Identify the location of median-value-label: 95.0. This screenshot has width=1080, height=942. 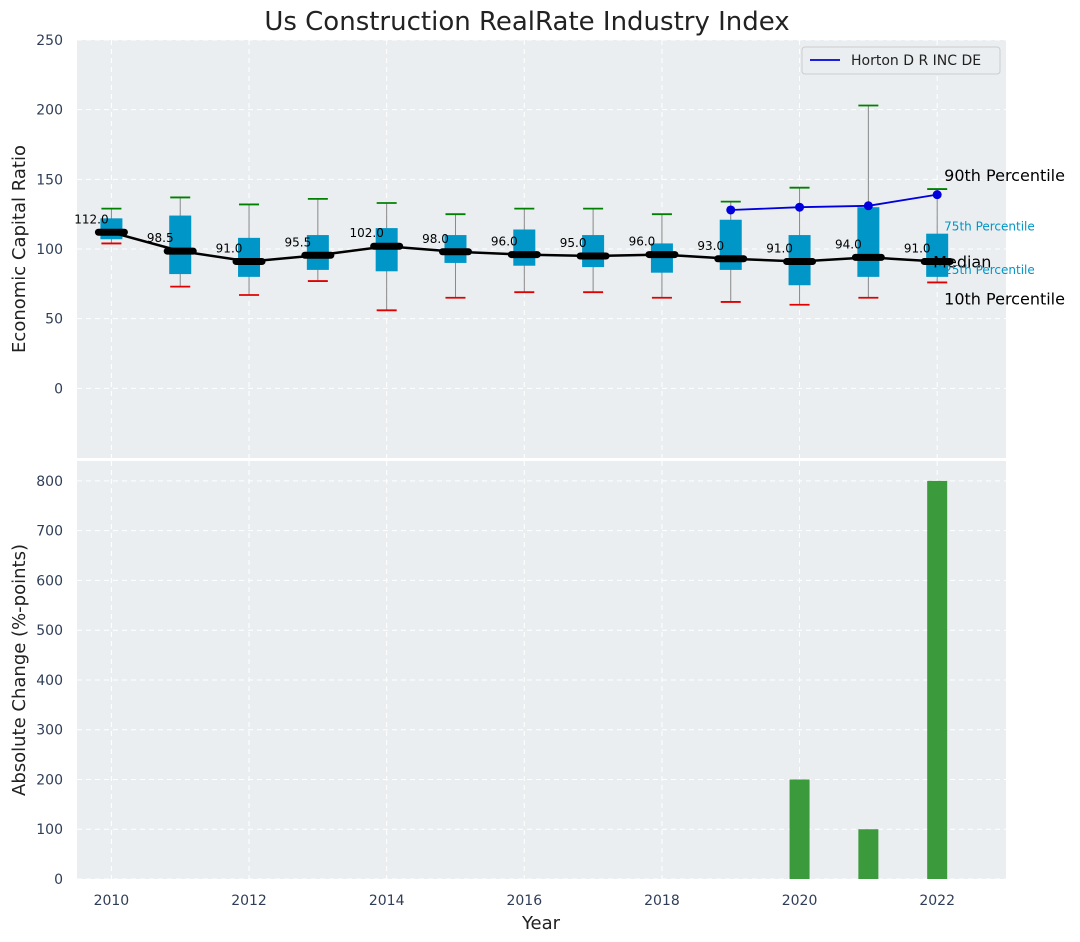
(573, 243).